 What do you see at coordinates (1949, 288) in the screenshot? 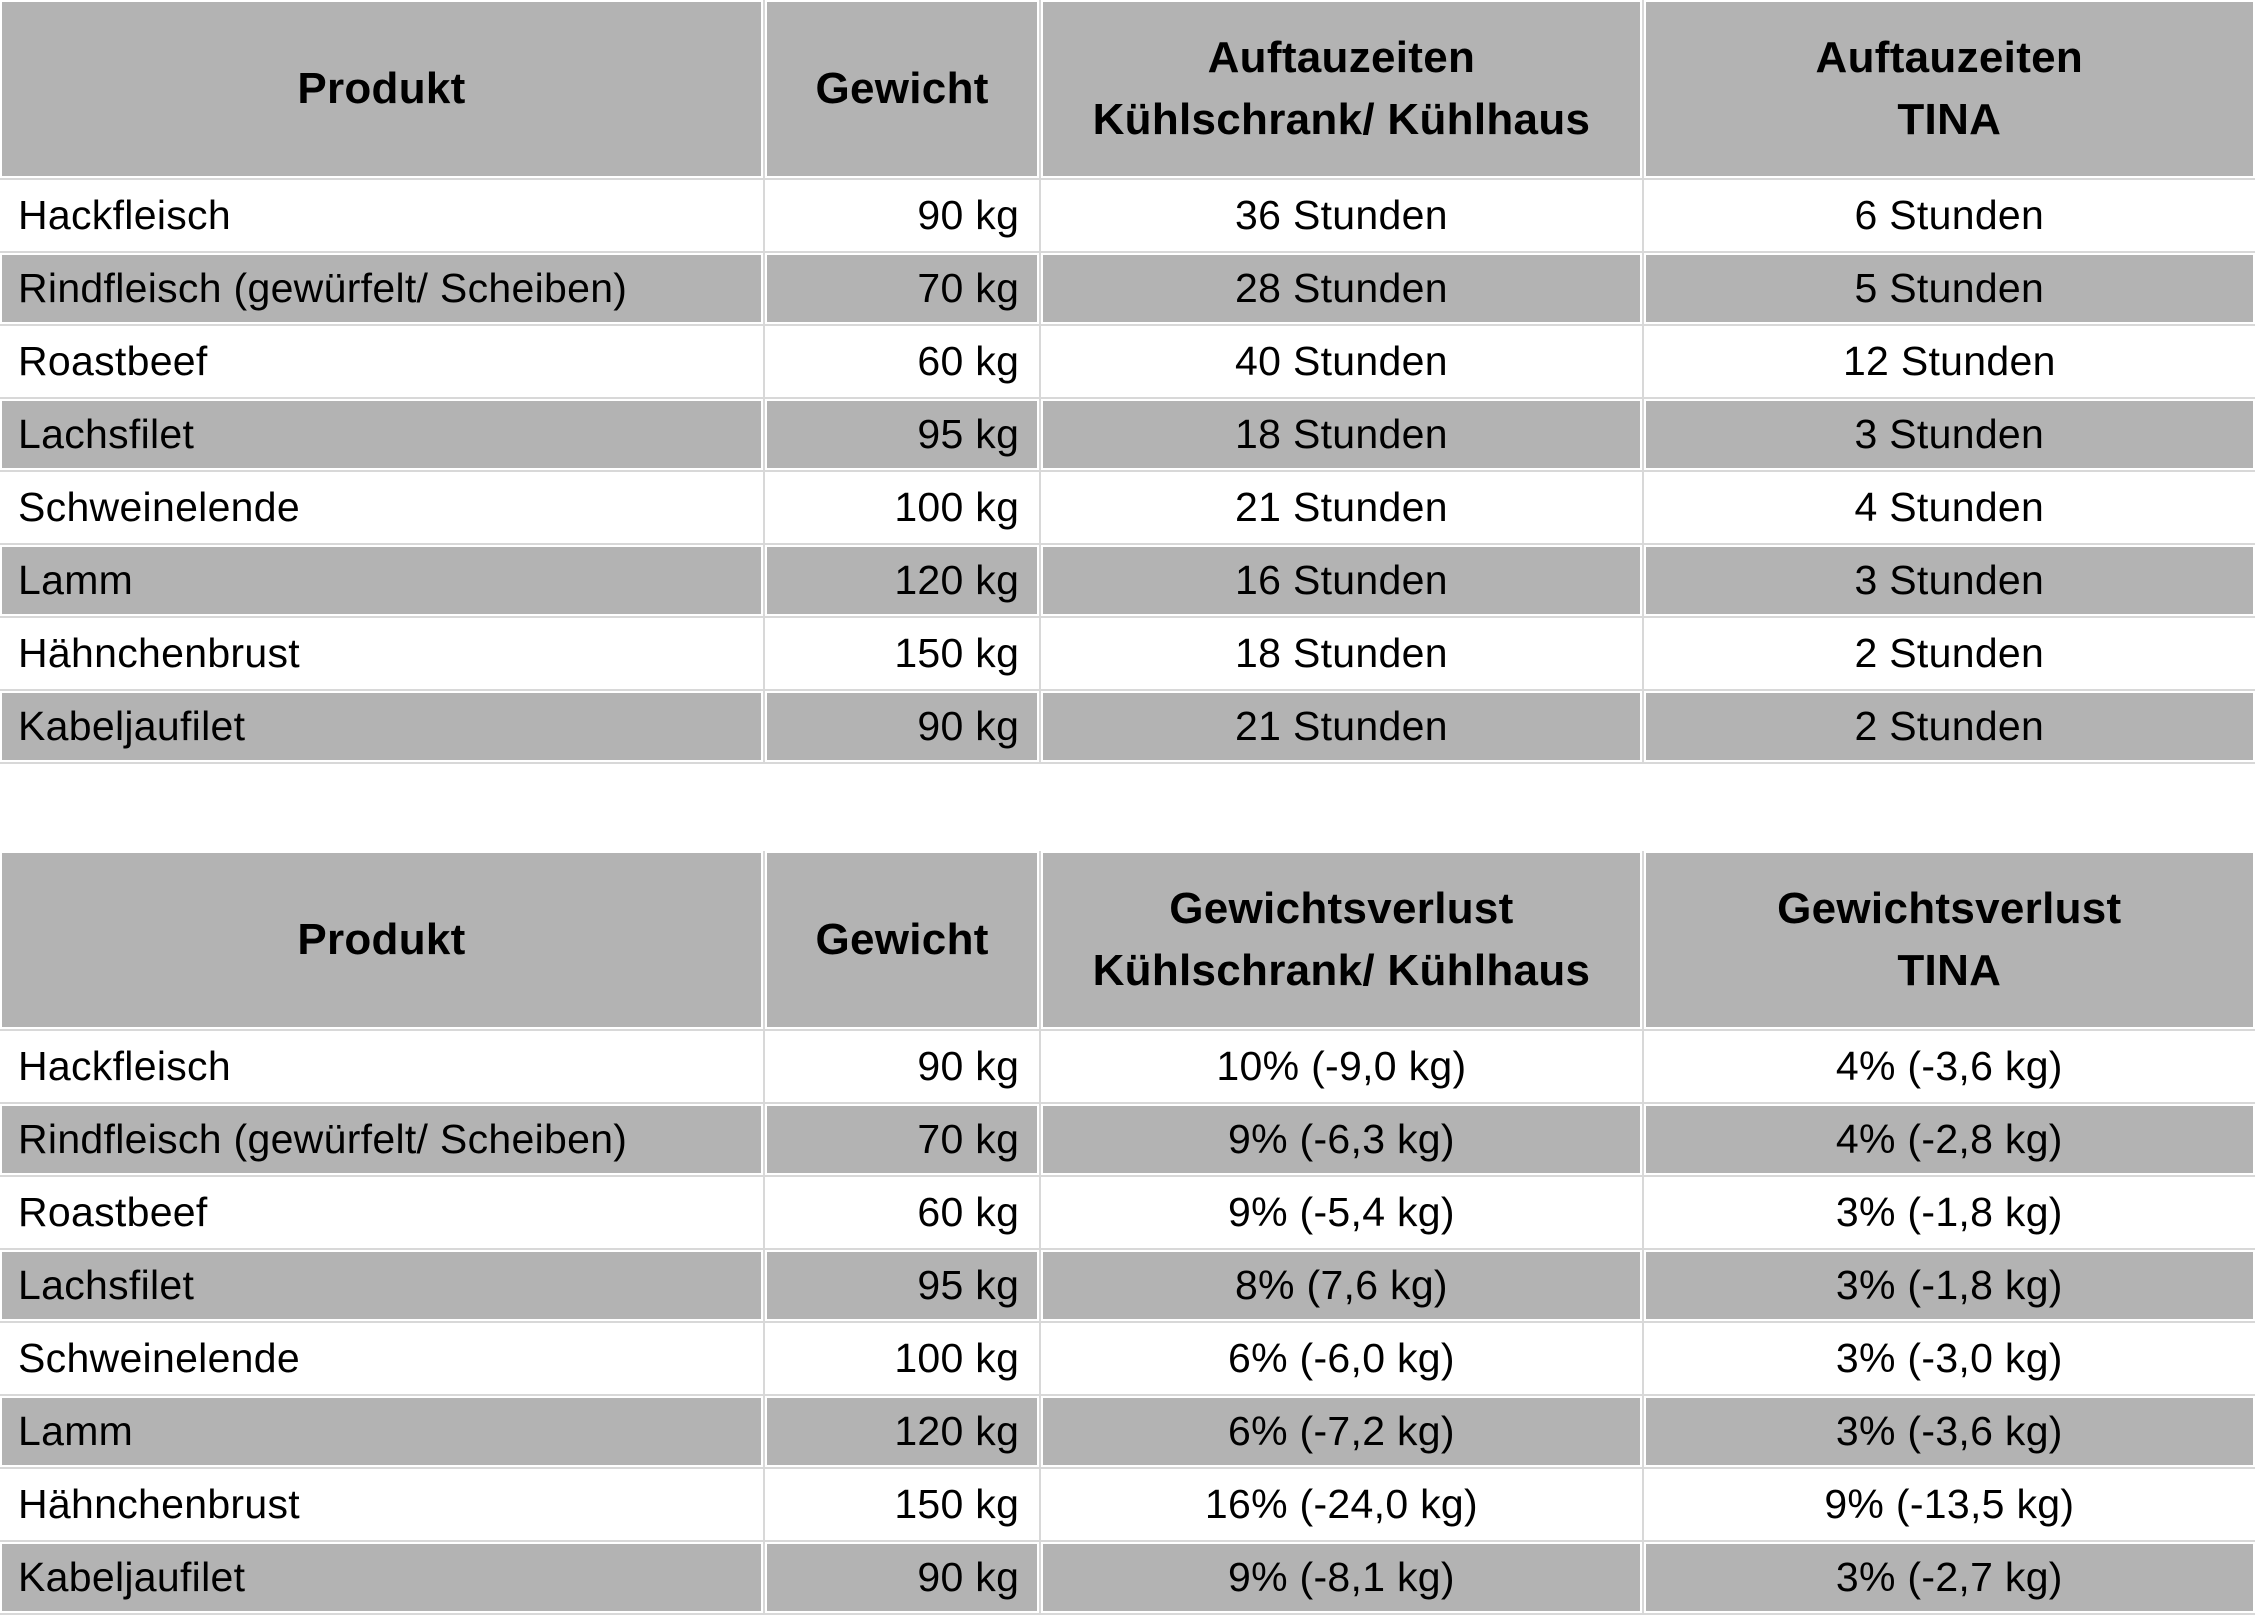
I see `tina-time-cell: 5 Stunden` at bounding box center [1949, 288].